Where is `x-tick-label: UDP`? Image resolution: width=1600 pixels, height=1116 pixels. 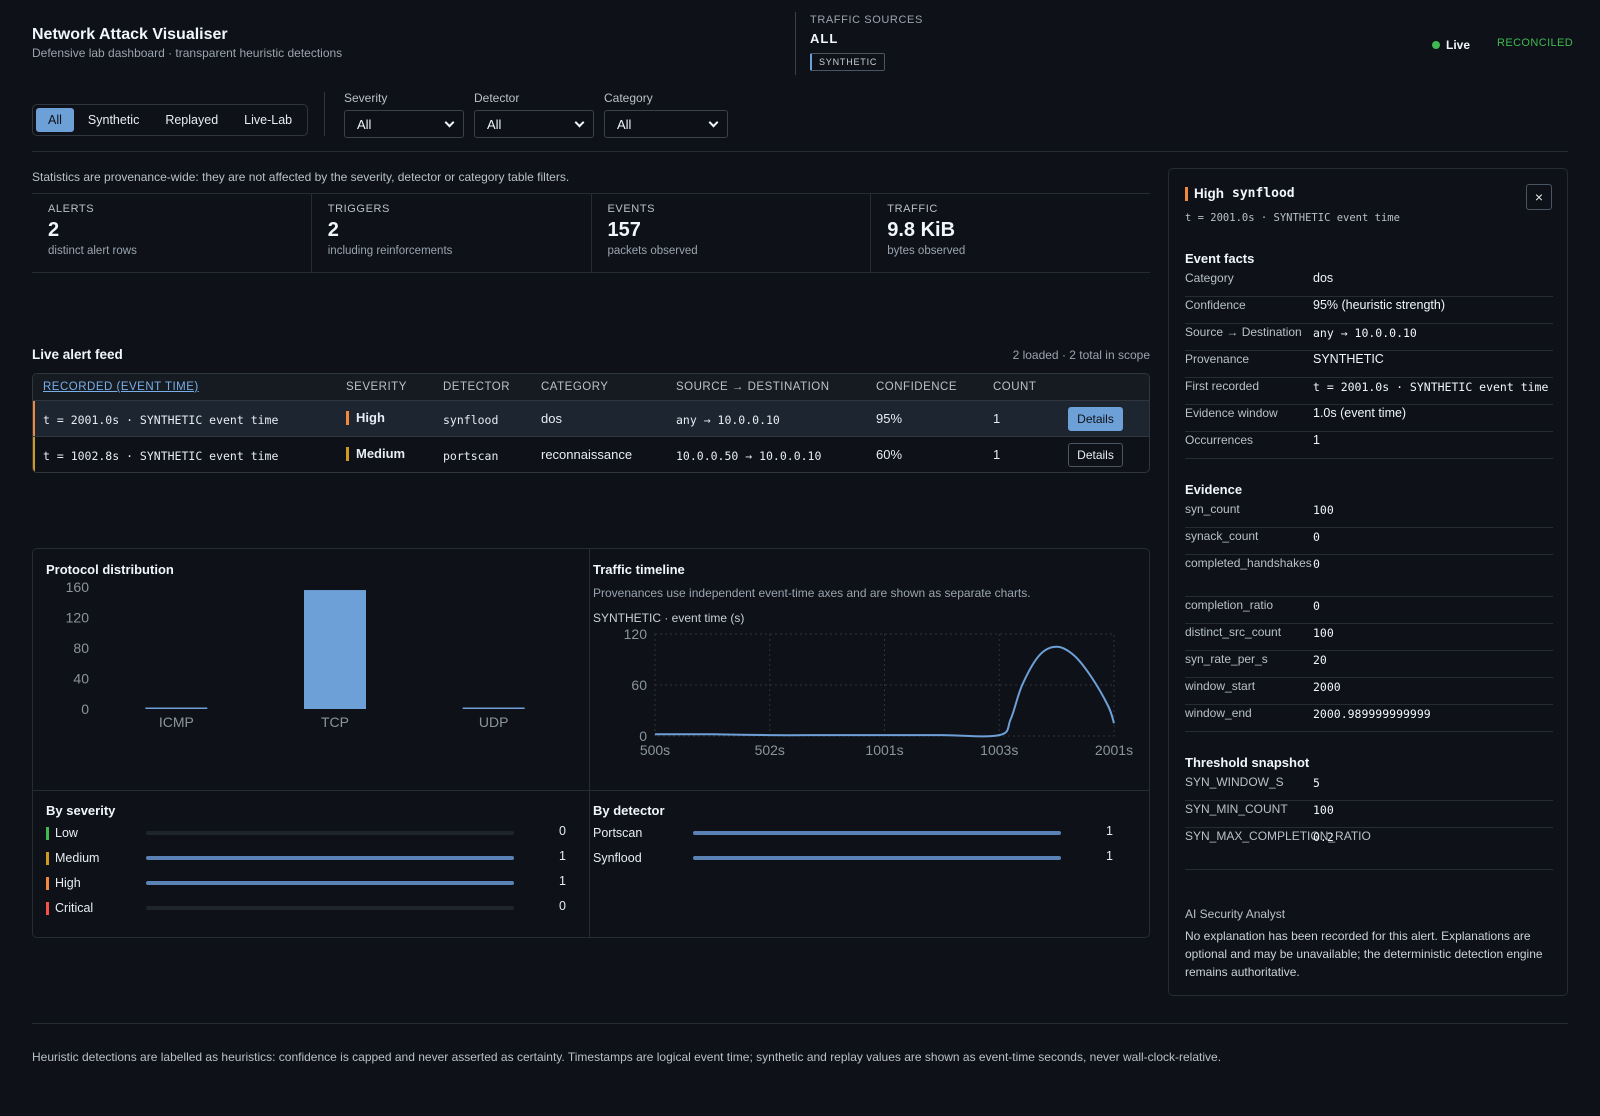 x-tick-label: UDP is located at coordinates (494, 722).